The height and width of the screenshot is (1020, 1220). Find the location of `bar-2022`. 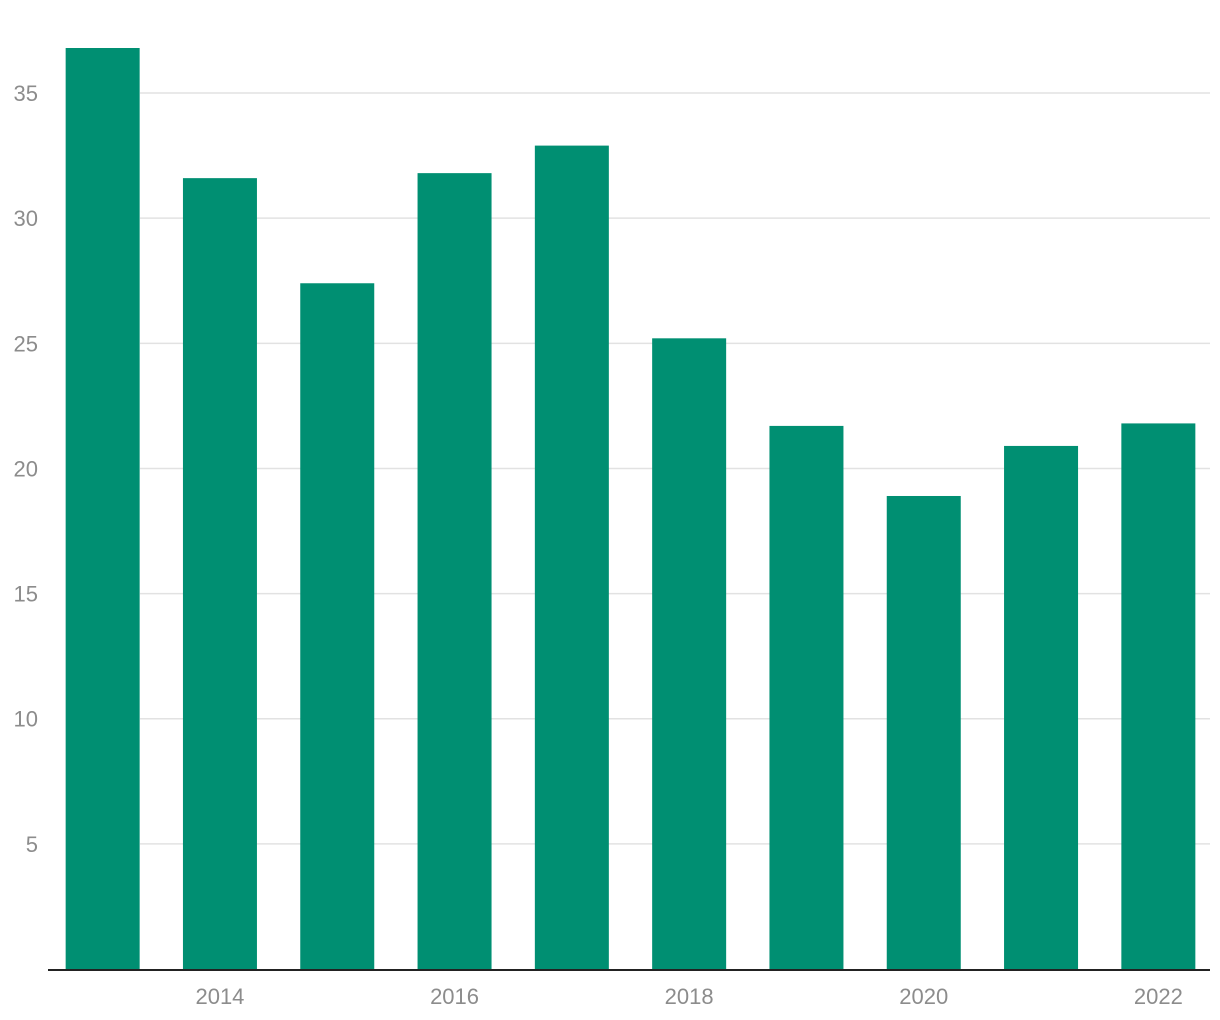

bar-2022 is located at coordinates (1158, 696).